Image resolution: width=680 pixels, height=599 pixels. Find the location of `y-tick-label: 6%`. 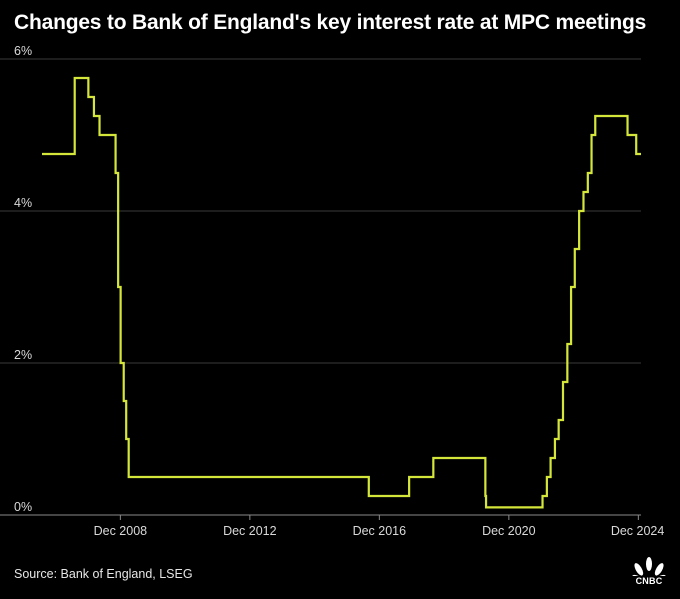

y-tick-label: 6% is located at coordinates (23, 51).